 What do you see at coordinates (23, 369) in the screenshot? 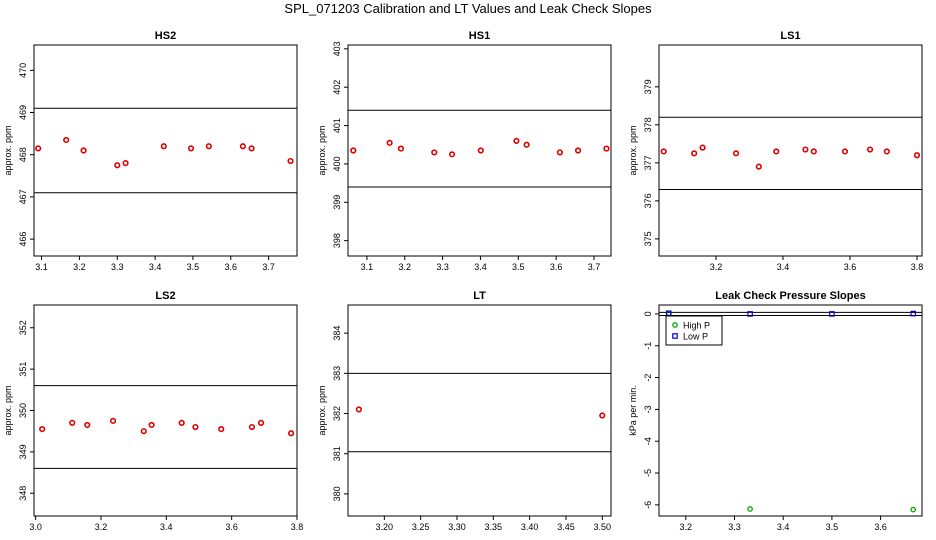
I see `y-tick-label: 351` at bounding box center [23, 369].